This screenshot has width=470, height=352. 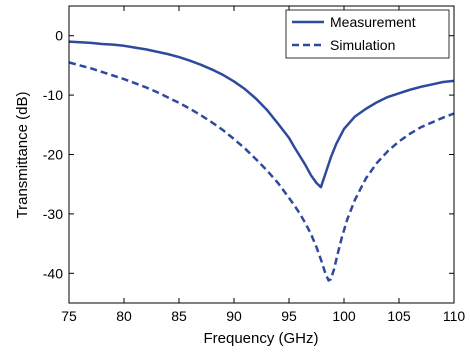 I want to click on x-tick-label: 85, so click(x=179, y=316).